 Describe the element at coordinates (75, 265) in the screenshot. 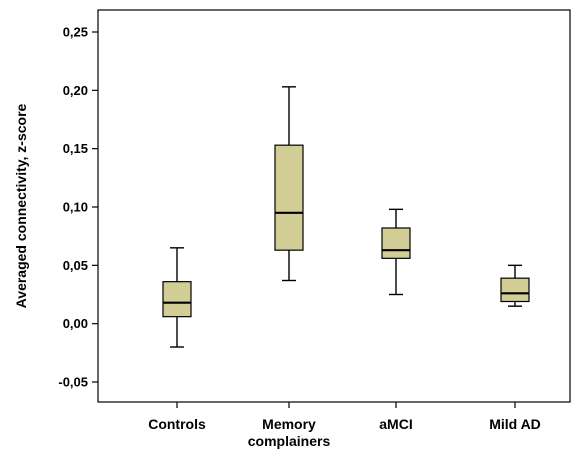

I see `y-tick-label: 0,05` at that location.